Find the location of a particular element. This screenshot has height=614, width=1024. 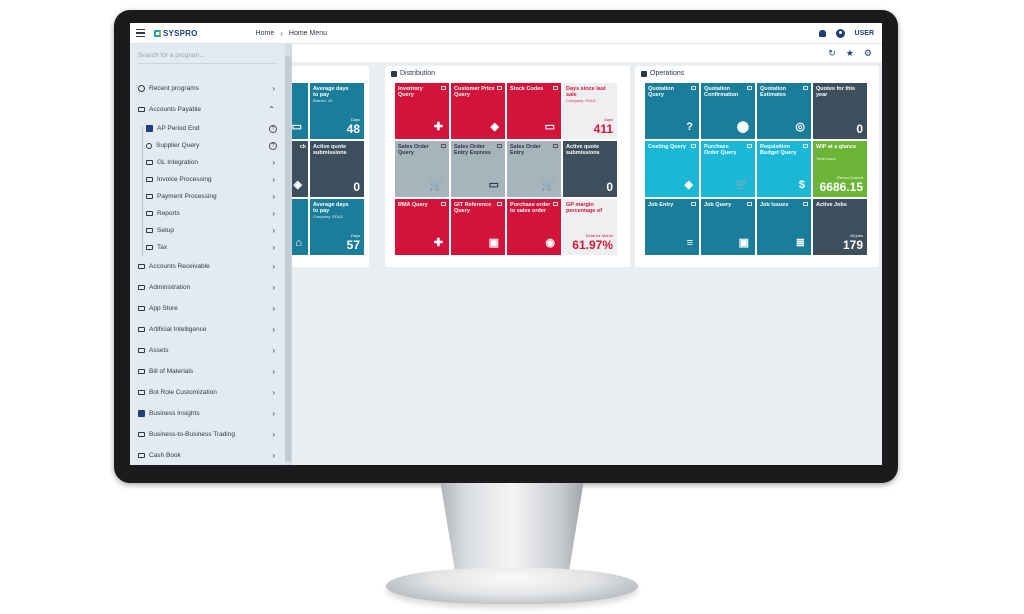

tile-value: 6686.15 is located at coordinates (841, 187).